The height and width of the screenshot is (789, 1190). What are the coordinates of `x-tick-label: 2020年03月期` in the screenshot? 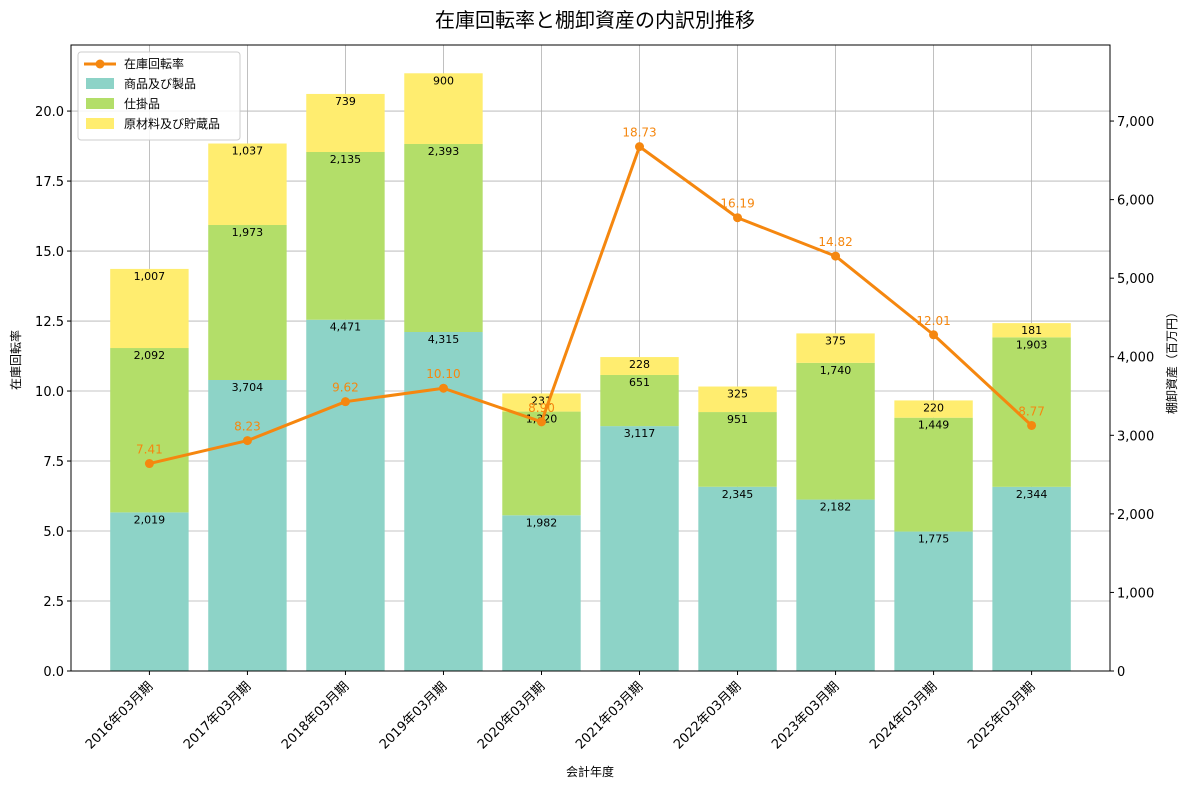 It's located at (511, 715).